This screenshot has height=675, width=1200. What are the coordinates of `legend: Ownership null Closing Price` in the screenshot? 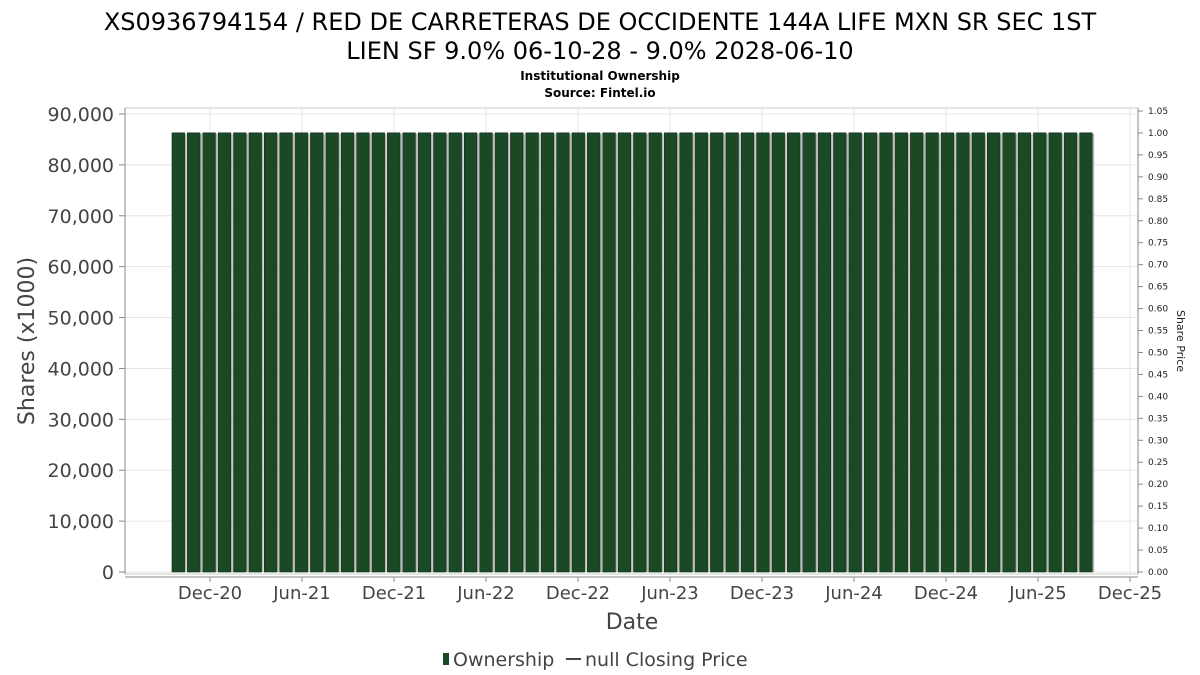 It's located at (595, 660).